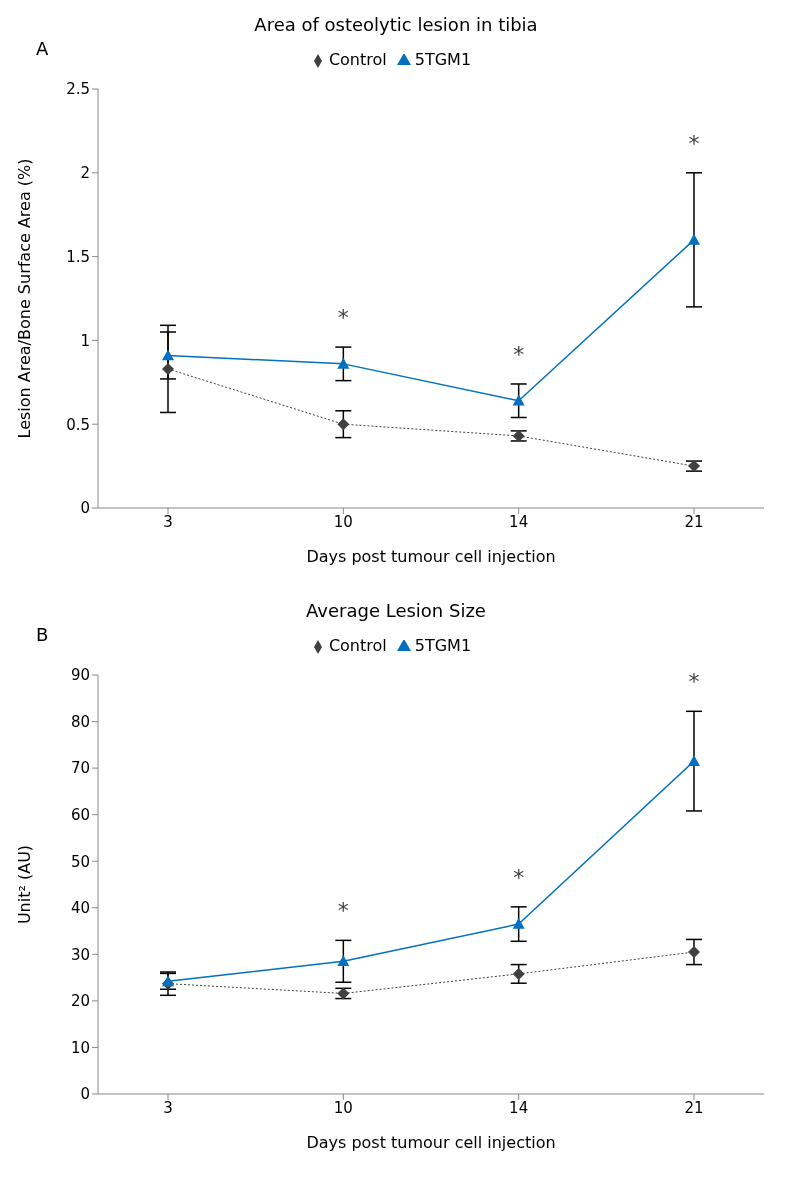 The image size is (792, 1189). I want to click on y-axis-title: Unit² (AU), so click(24, 884).